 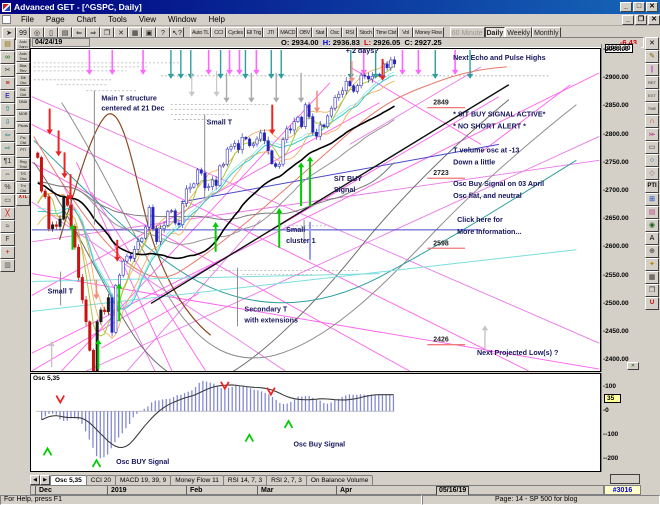 I want to click on regression-icon: ◇, so click(x=652, y=173).